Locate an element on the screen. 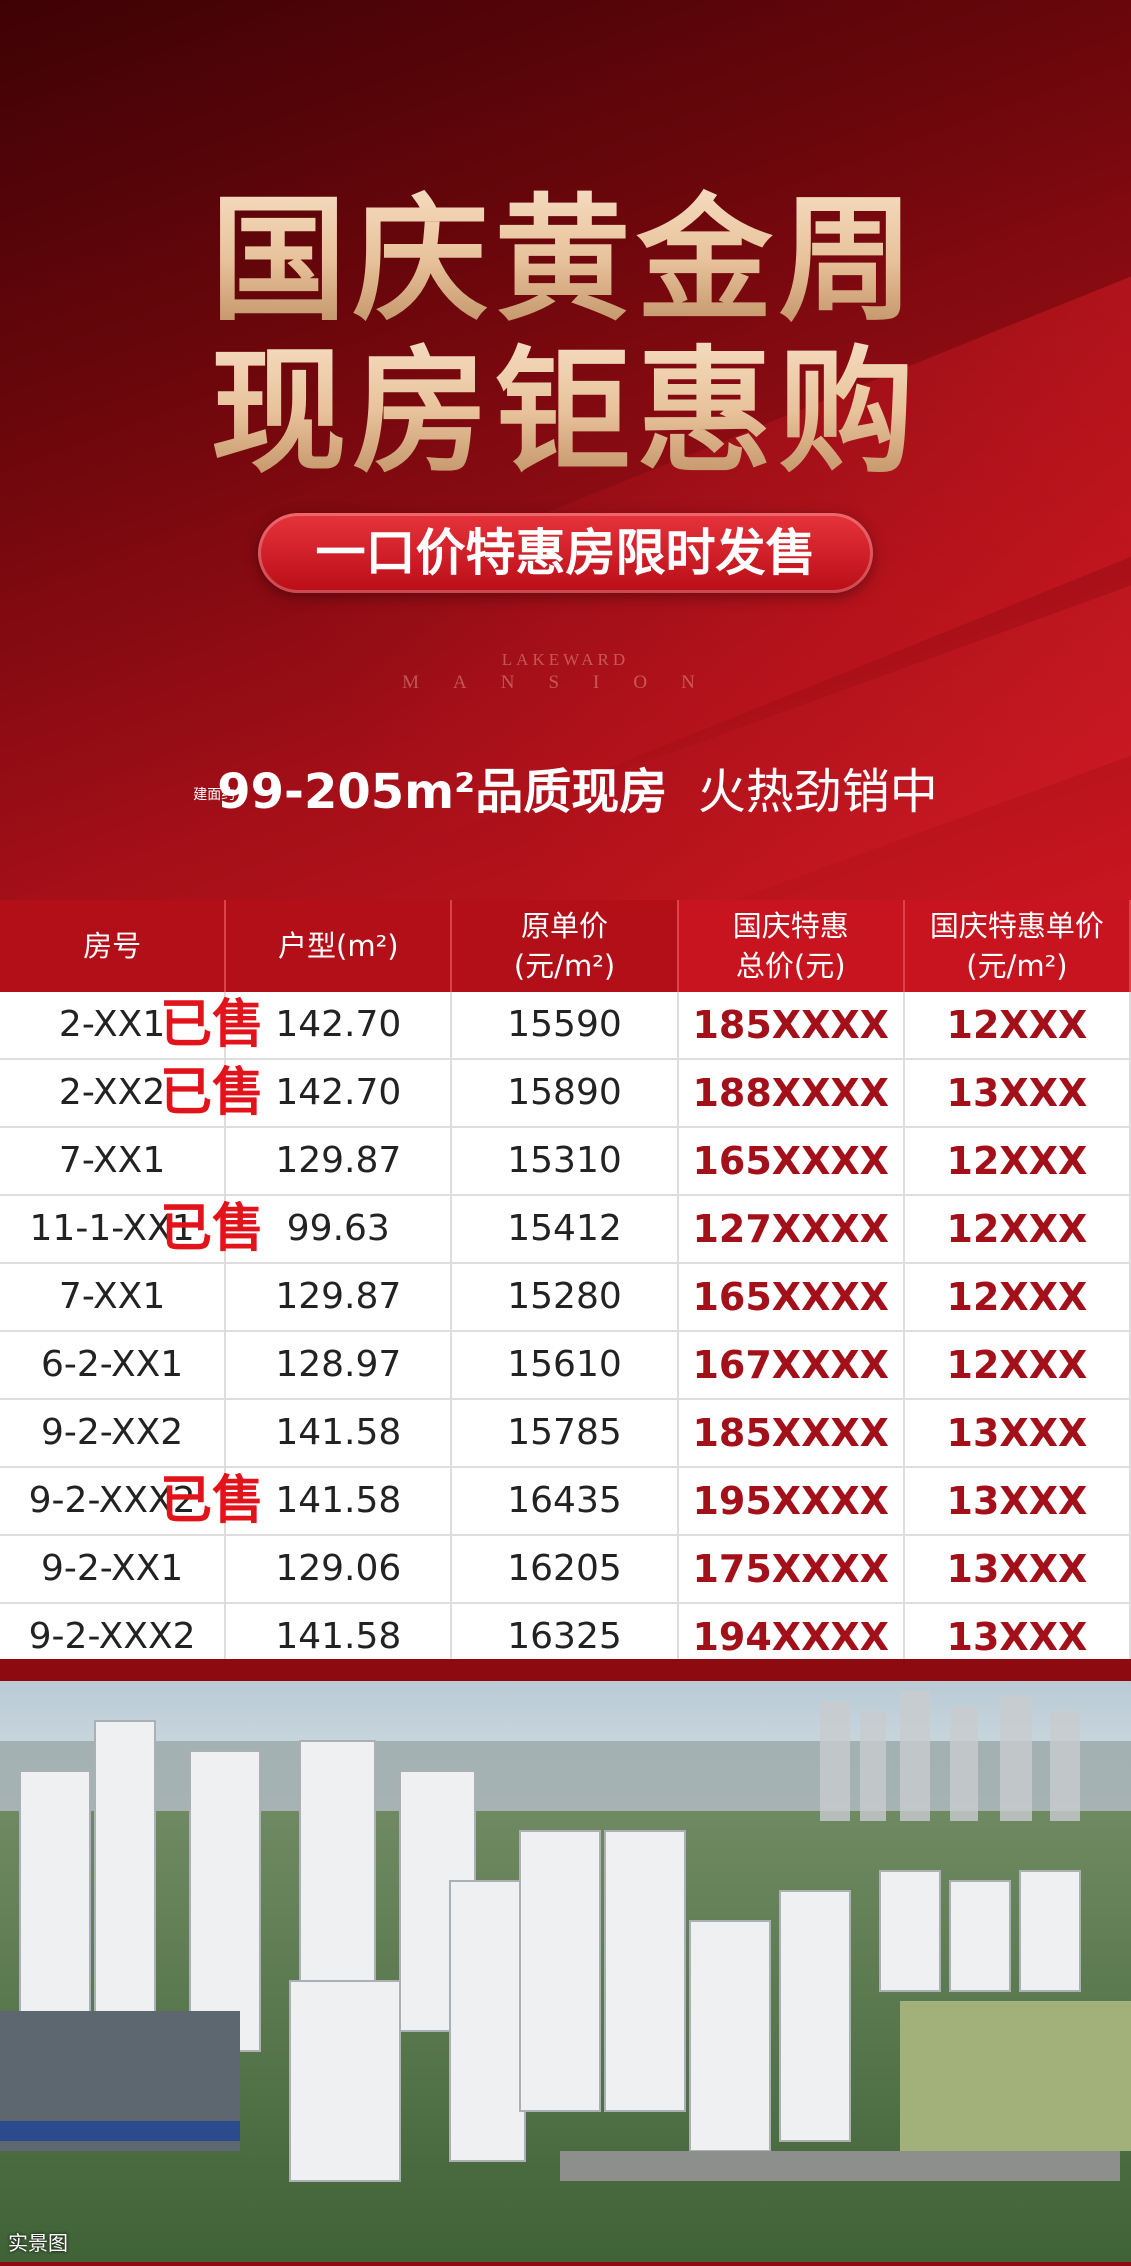 This screenshot has width=1131, height=2266. photo-caption: 实景图 is located at coordinates (38, 2243).